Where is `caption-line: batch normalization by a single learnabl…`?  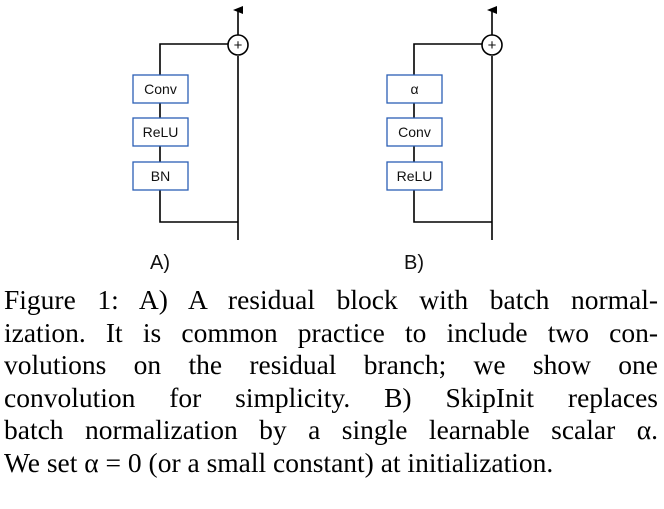
caption-line: batch normalization by a single learnabl… is located at coordinates (331, 430).